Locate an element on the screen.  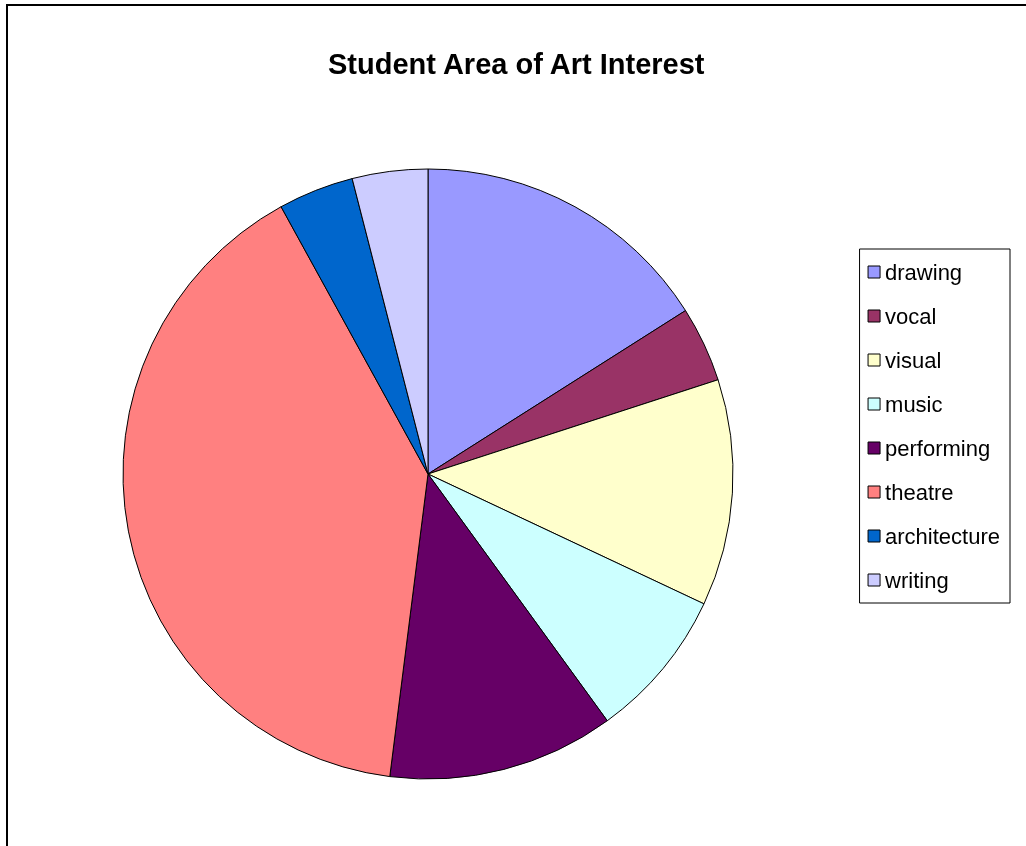
legend-label: music is located at coordinates (914, 404).